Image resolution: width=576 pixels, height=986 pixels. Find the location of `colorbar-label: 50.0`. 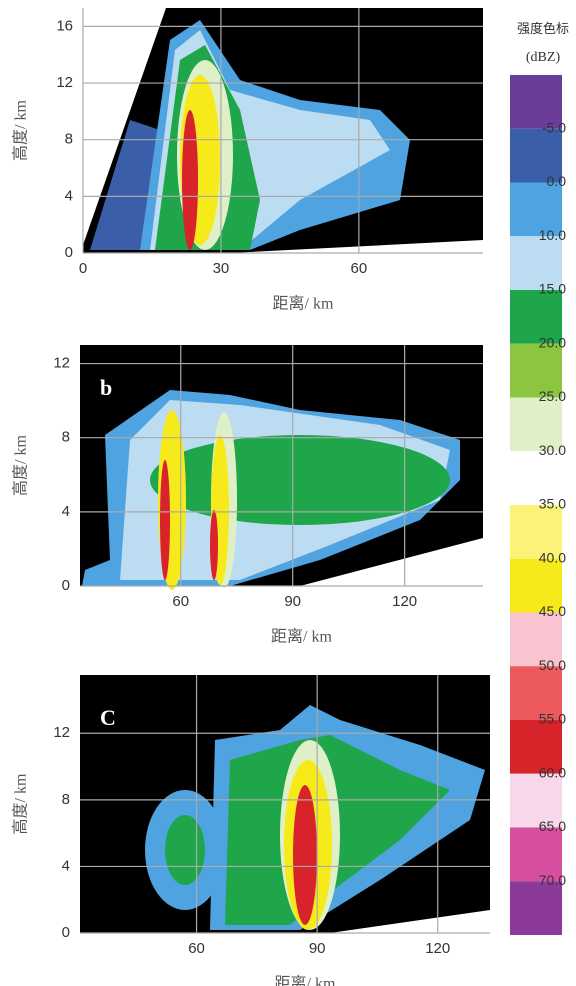

colorbar-label: 50.0 is located at coordinates (552, 665).